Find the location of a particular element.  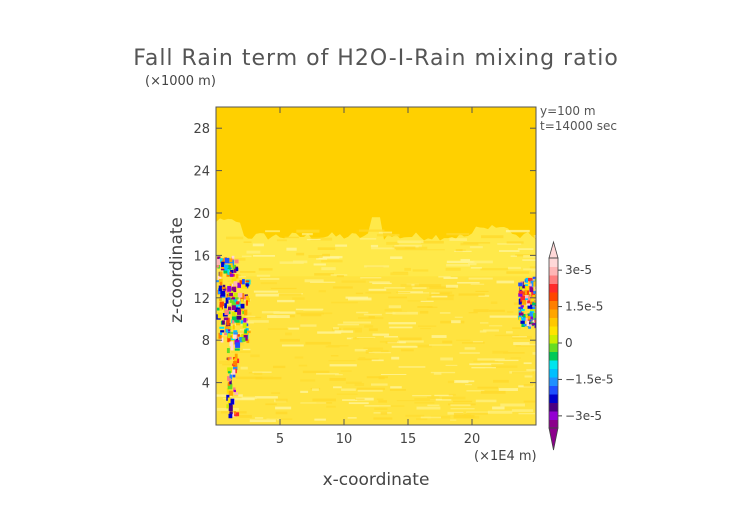

x-tick-label: 5 is located at coordinates (280, 439).